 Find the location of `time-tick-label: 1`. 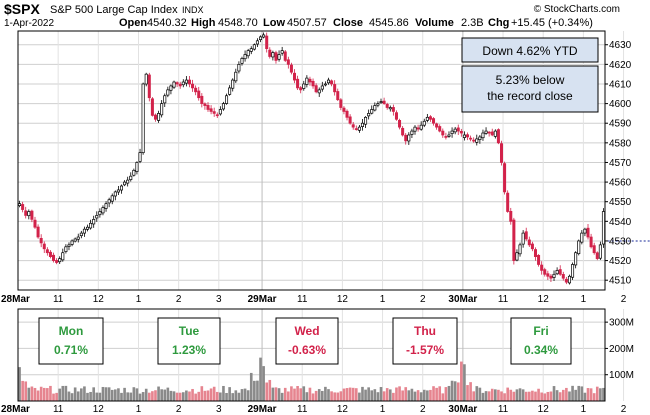

time-tick-label: 1 is located at coordinates (383, 299).